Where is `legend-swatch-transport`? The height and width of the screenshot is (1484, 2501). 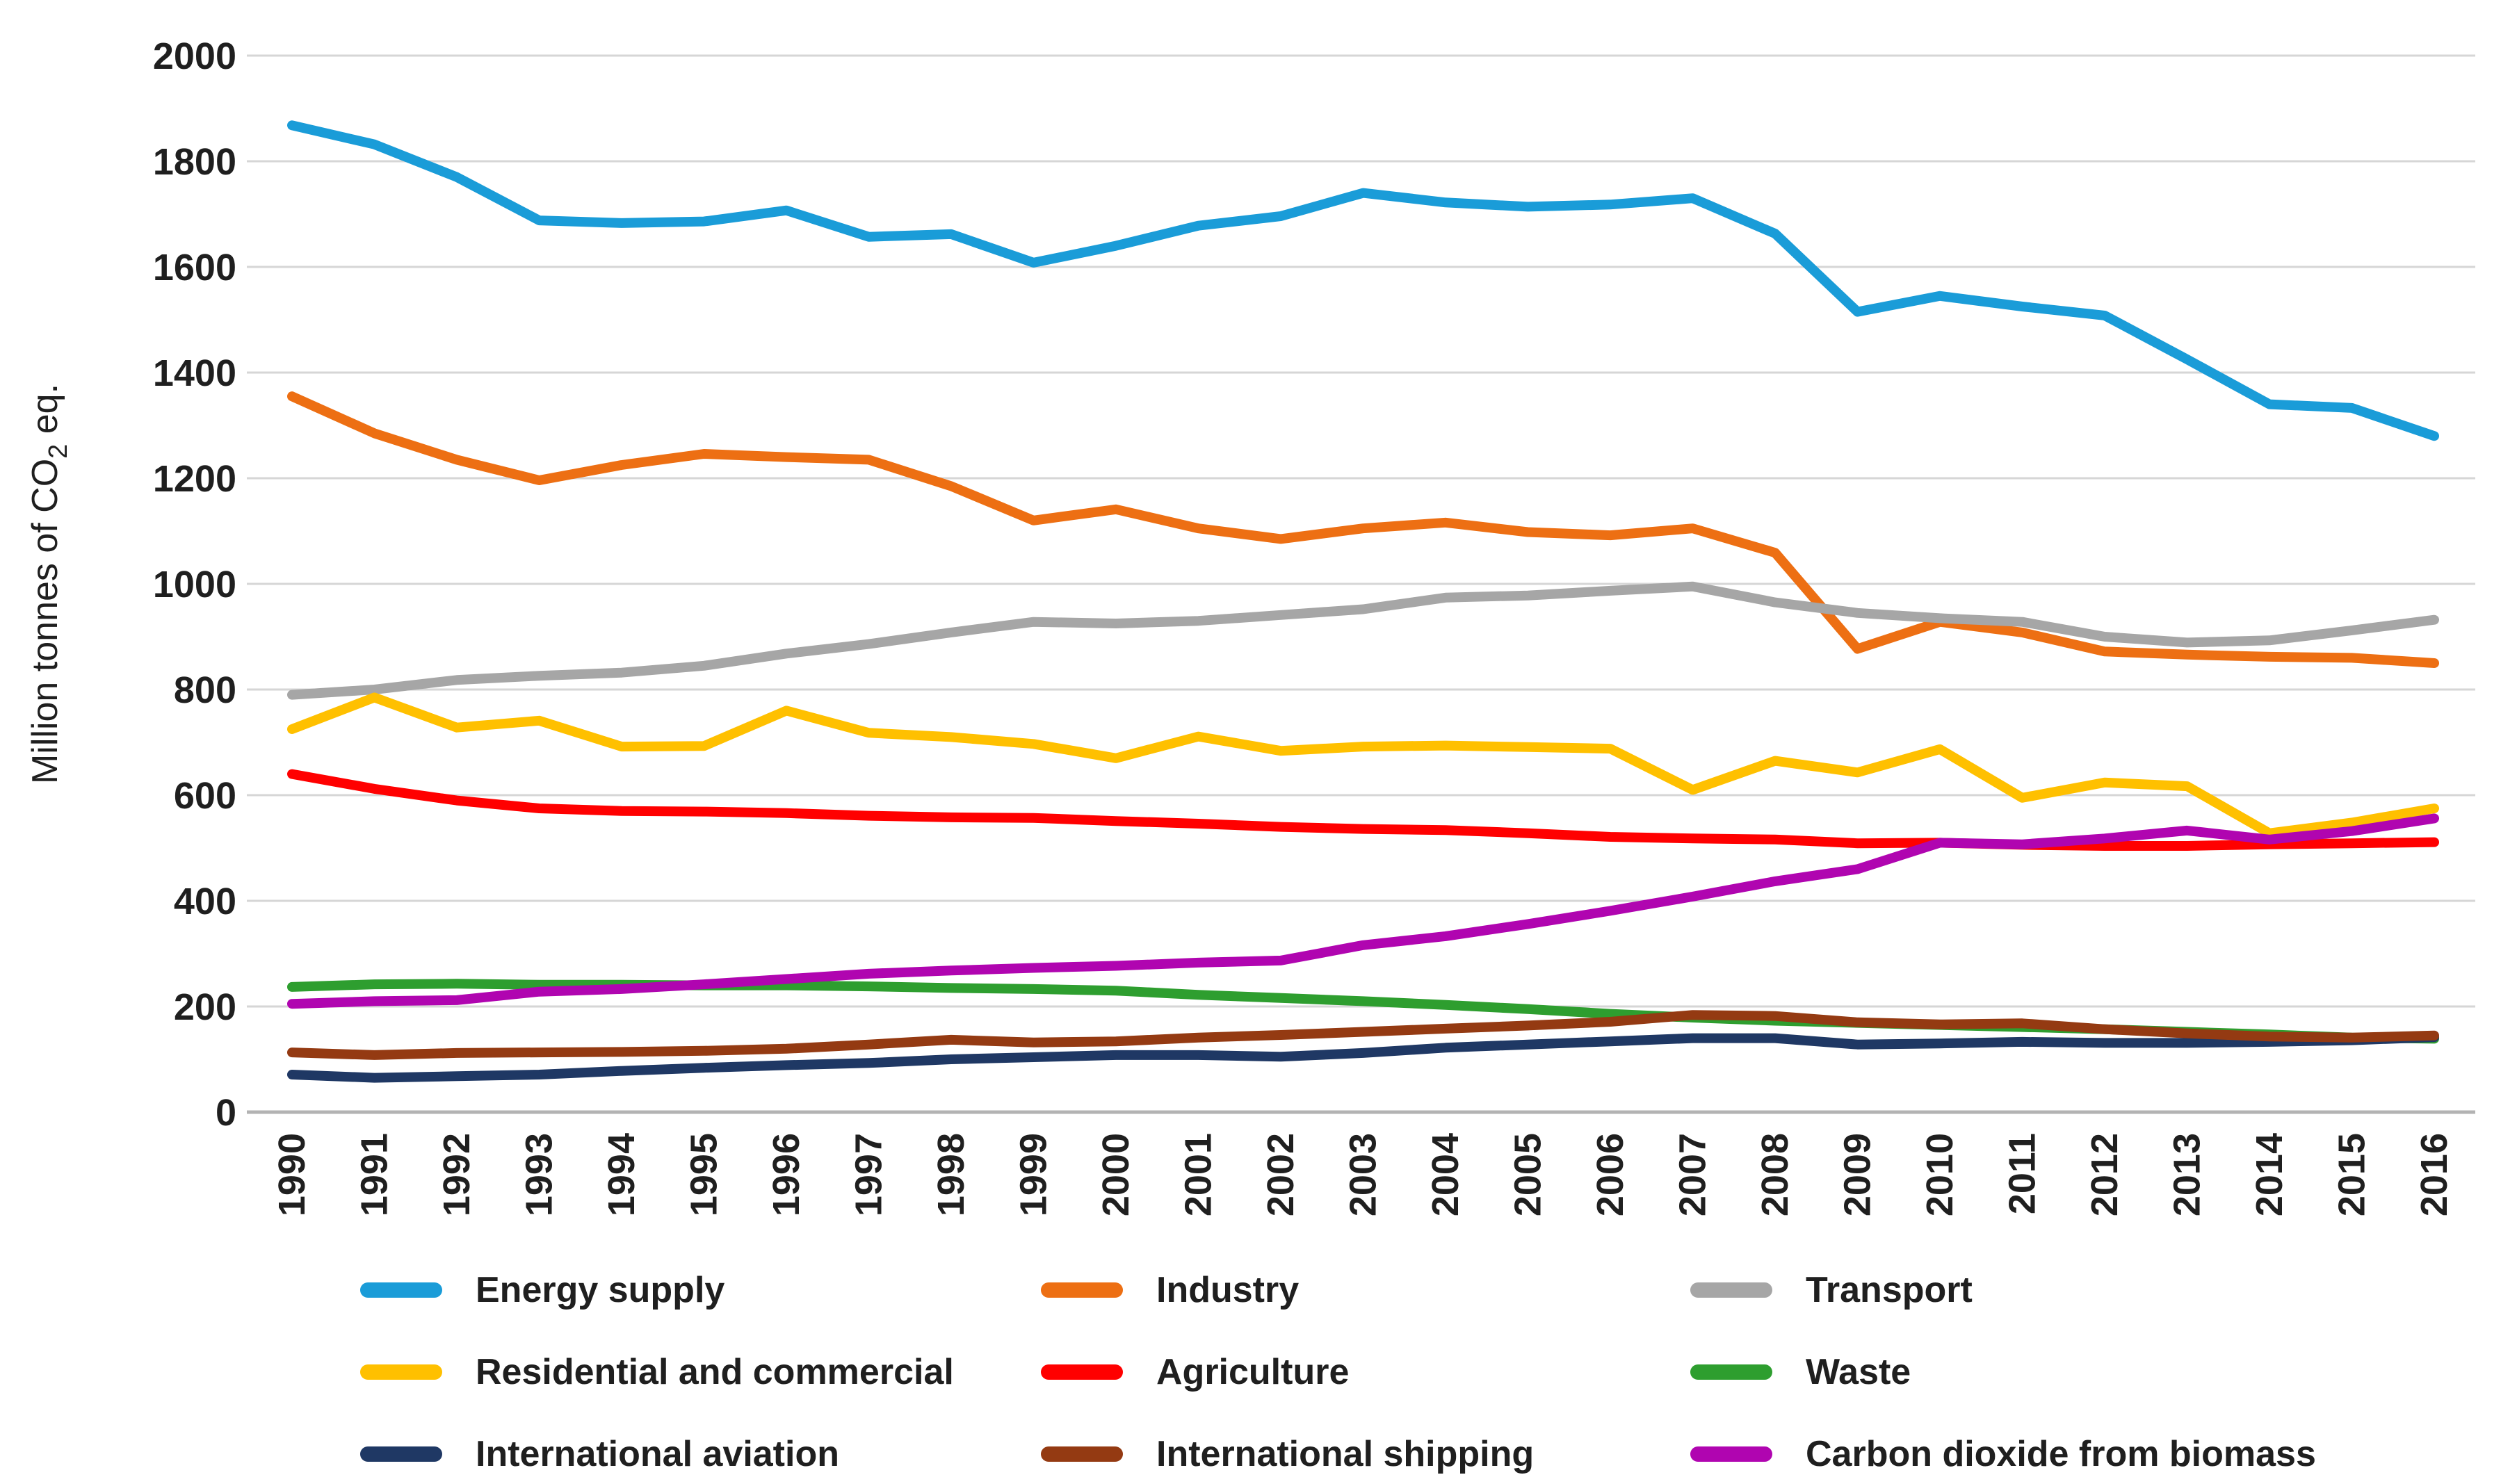
legend-swatch-transport is located at coordinates (1731, 1290).